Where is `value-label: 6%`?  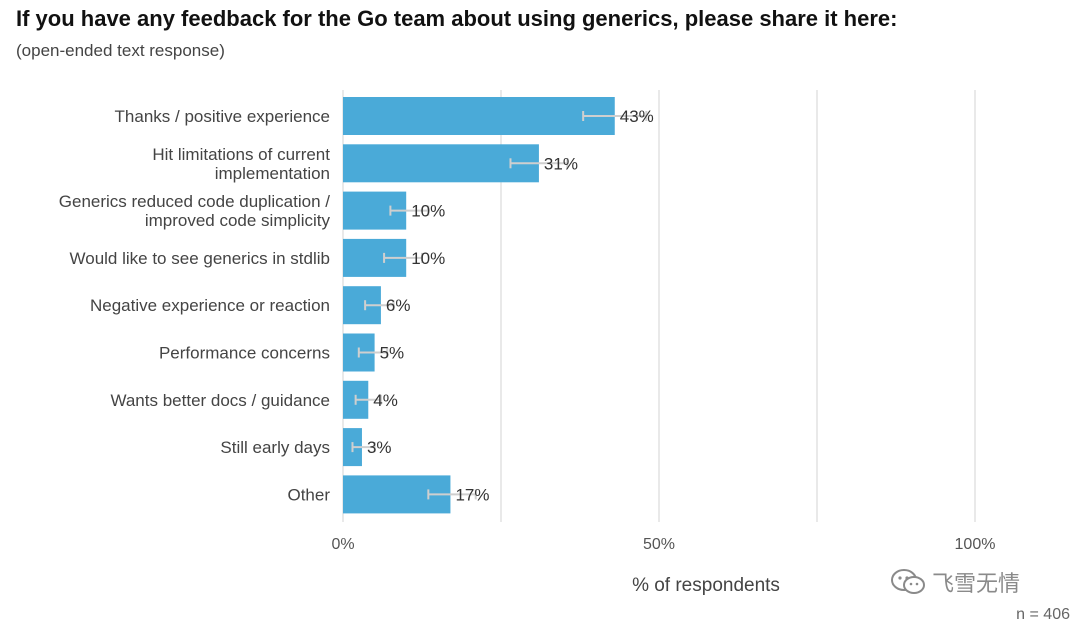 value-label: 6% is located at coordinates (398, 305).